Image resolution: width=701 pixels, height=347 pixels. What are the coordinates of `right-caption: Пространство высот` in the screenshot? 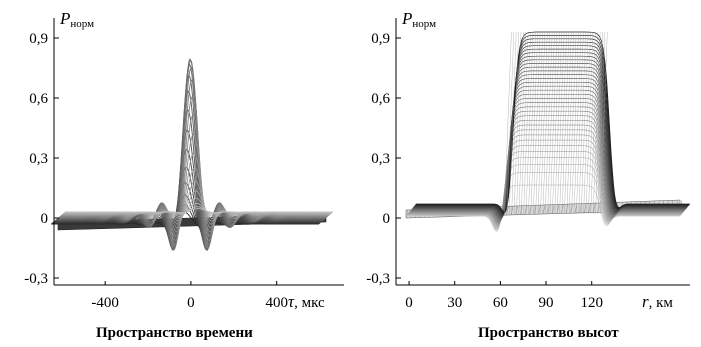 It's located at (548, 333).